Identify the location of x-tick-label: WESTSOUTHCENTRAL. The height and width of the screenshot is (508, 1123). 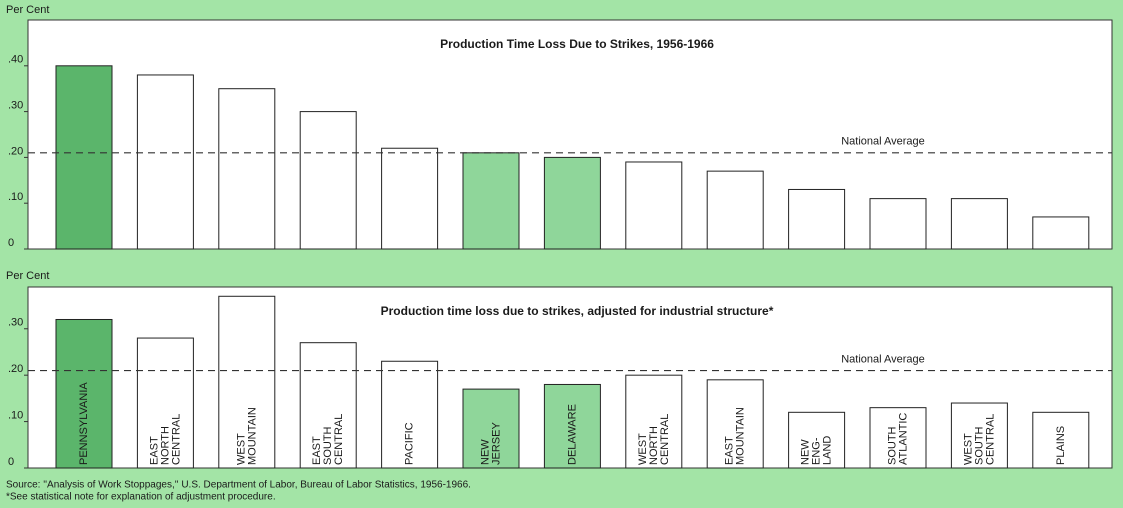
(979, 439).